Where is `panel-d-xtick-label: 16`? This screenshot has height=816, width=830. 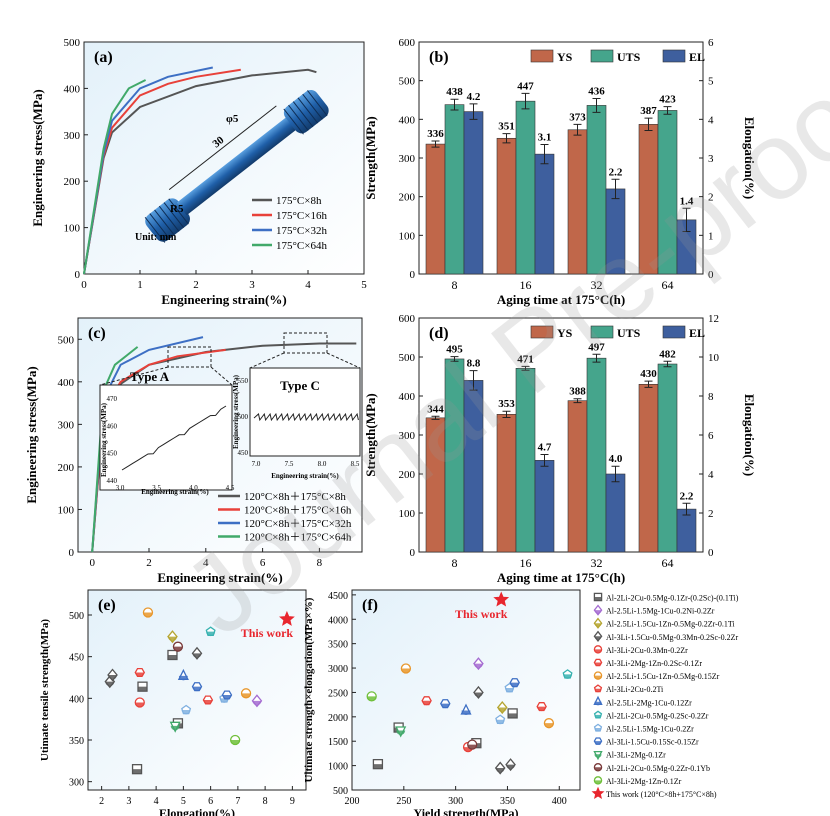 panel-d-xtick-label: 16 is located at coordinates (526, 563).